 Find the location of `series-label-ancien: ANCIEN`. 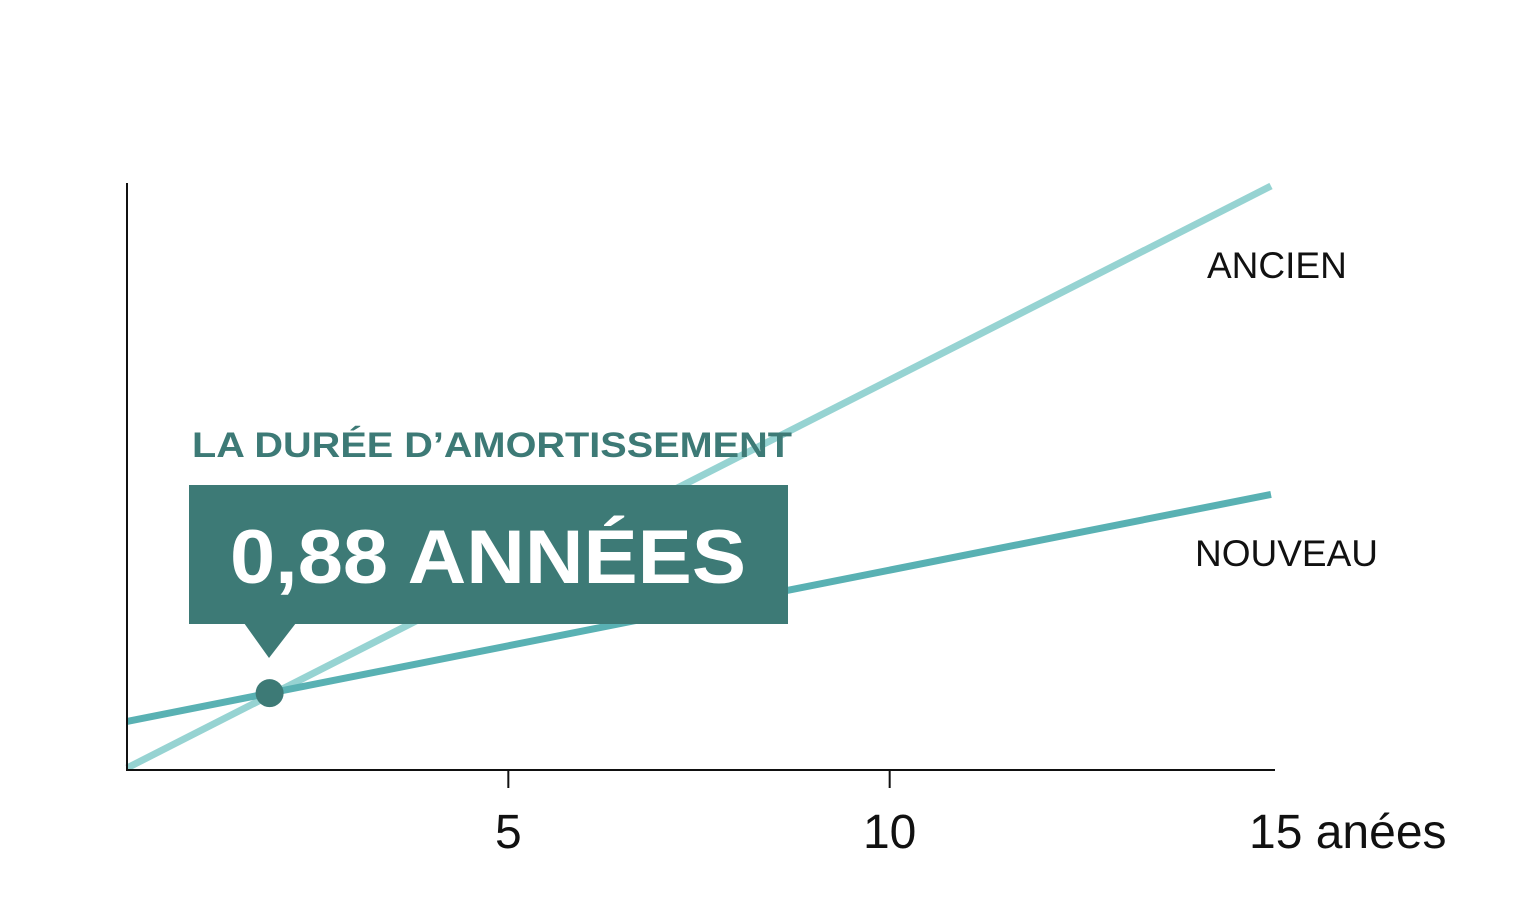

series-label-ancien: ANCIEN is located at coordinates (1277, 265).